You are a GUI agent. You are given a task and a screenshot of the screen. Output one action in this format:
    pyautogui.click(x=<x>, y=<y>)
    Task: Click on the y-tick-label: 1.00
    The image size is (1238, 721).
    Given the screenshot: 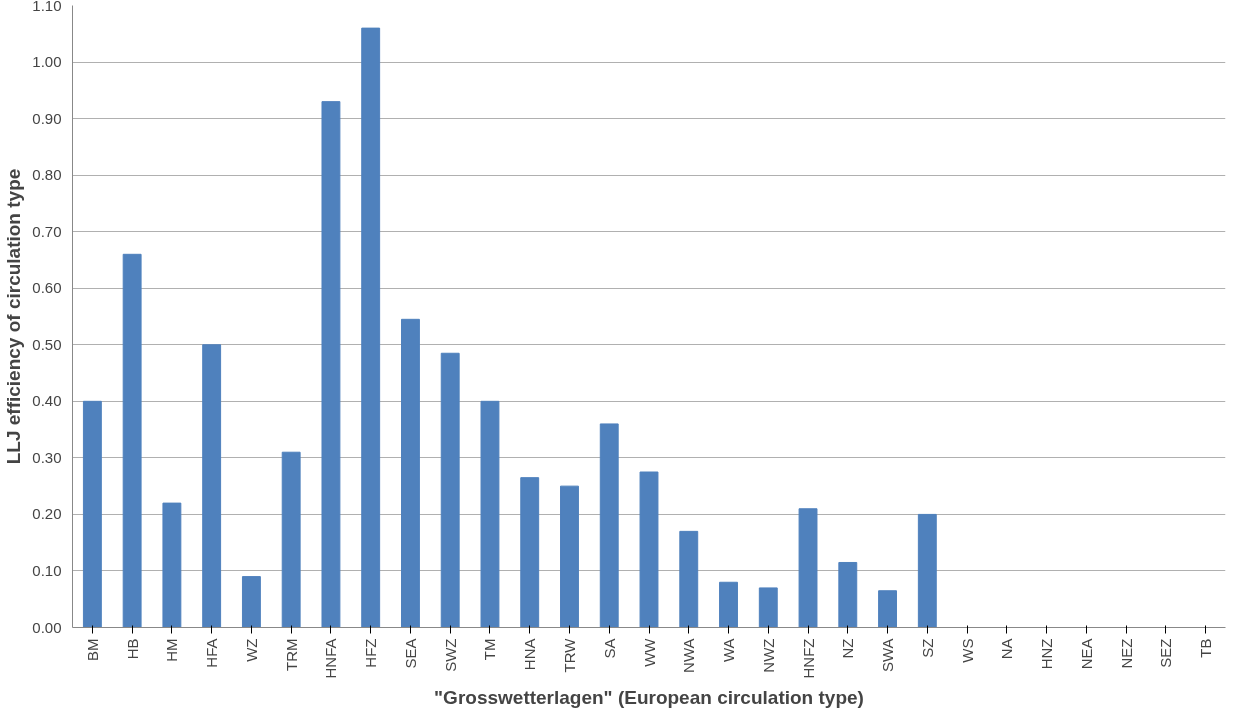 What is the action you would take?
    pyautogui.click(x=47, y=62)
    